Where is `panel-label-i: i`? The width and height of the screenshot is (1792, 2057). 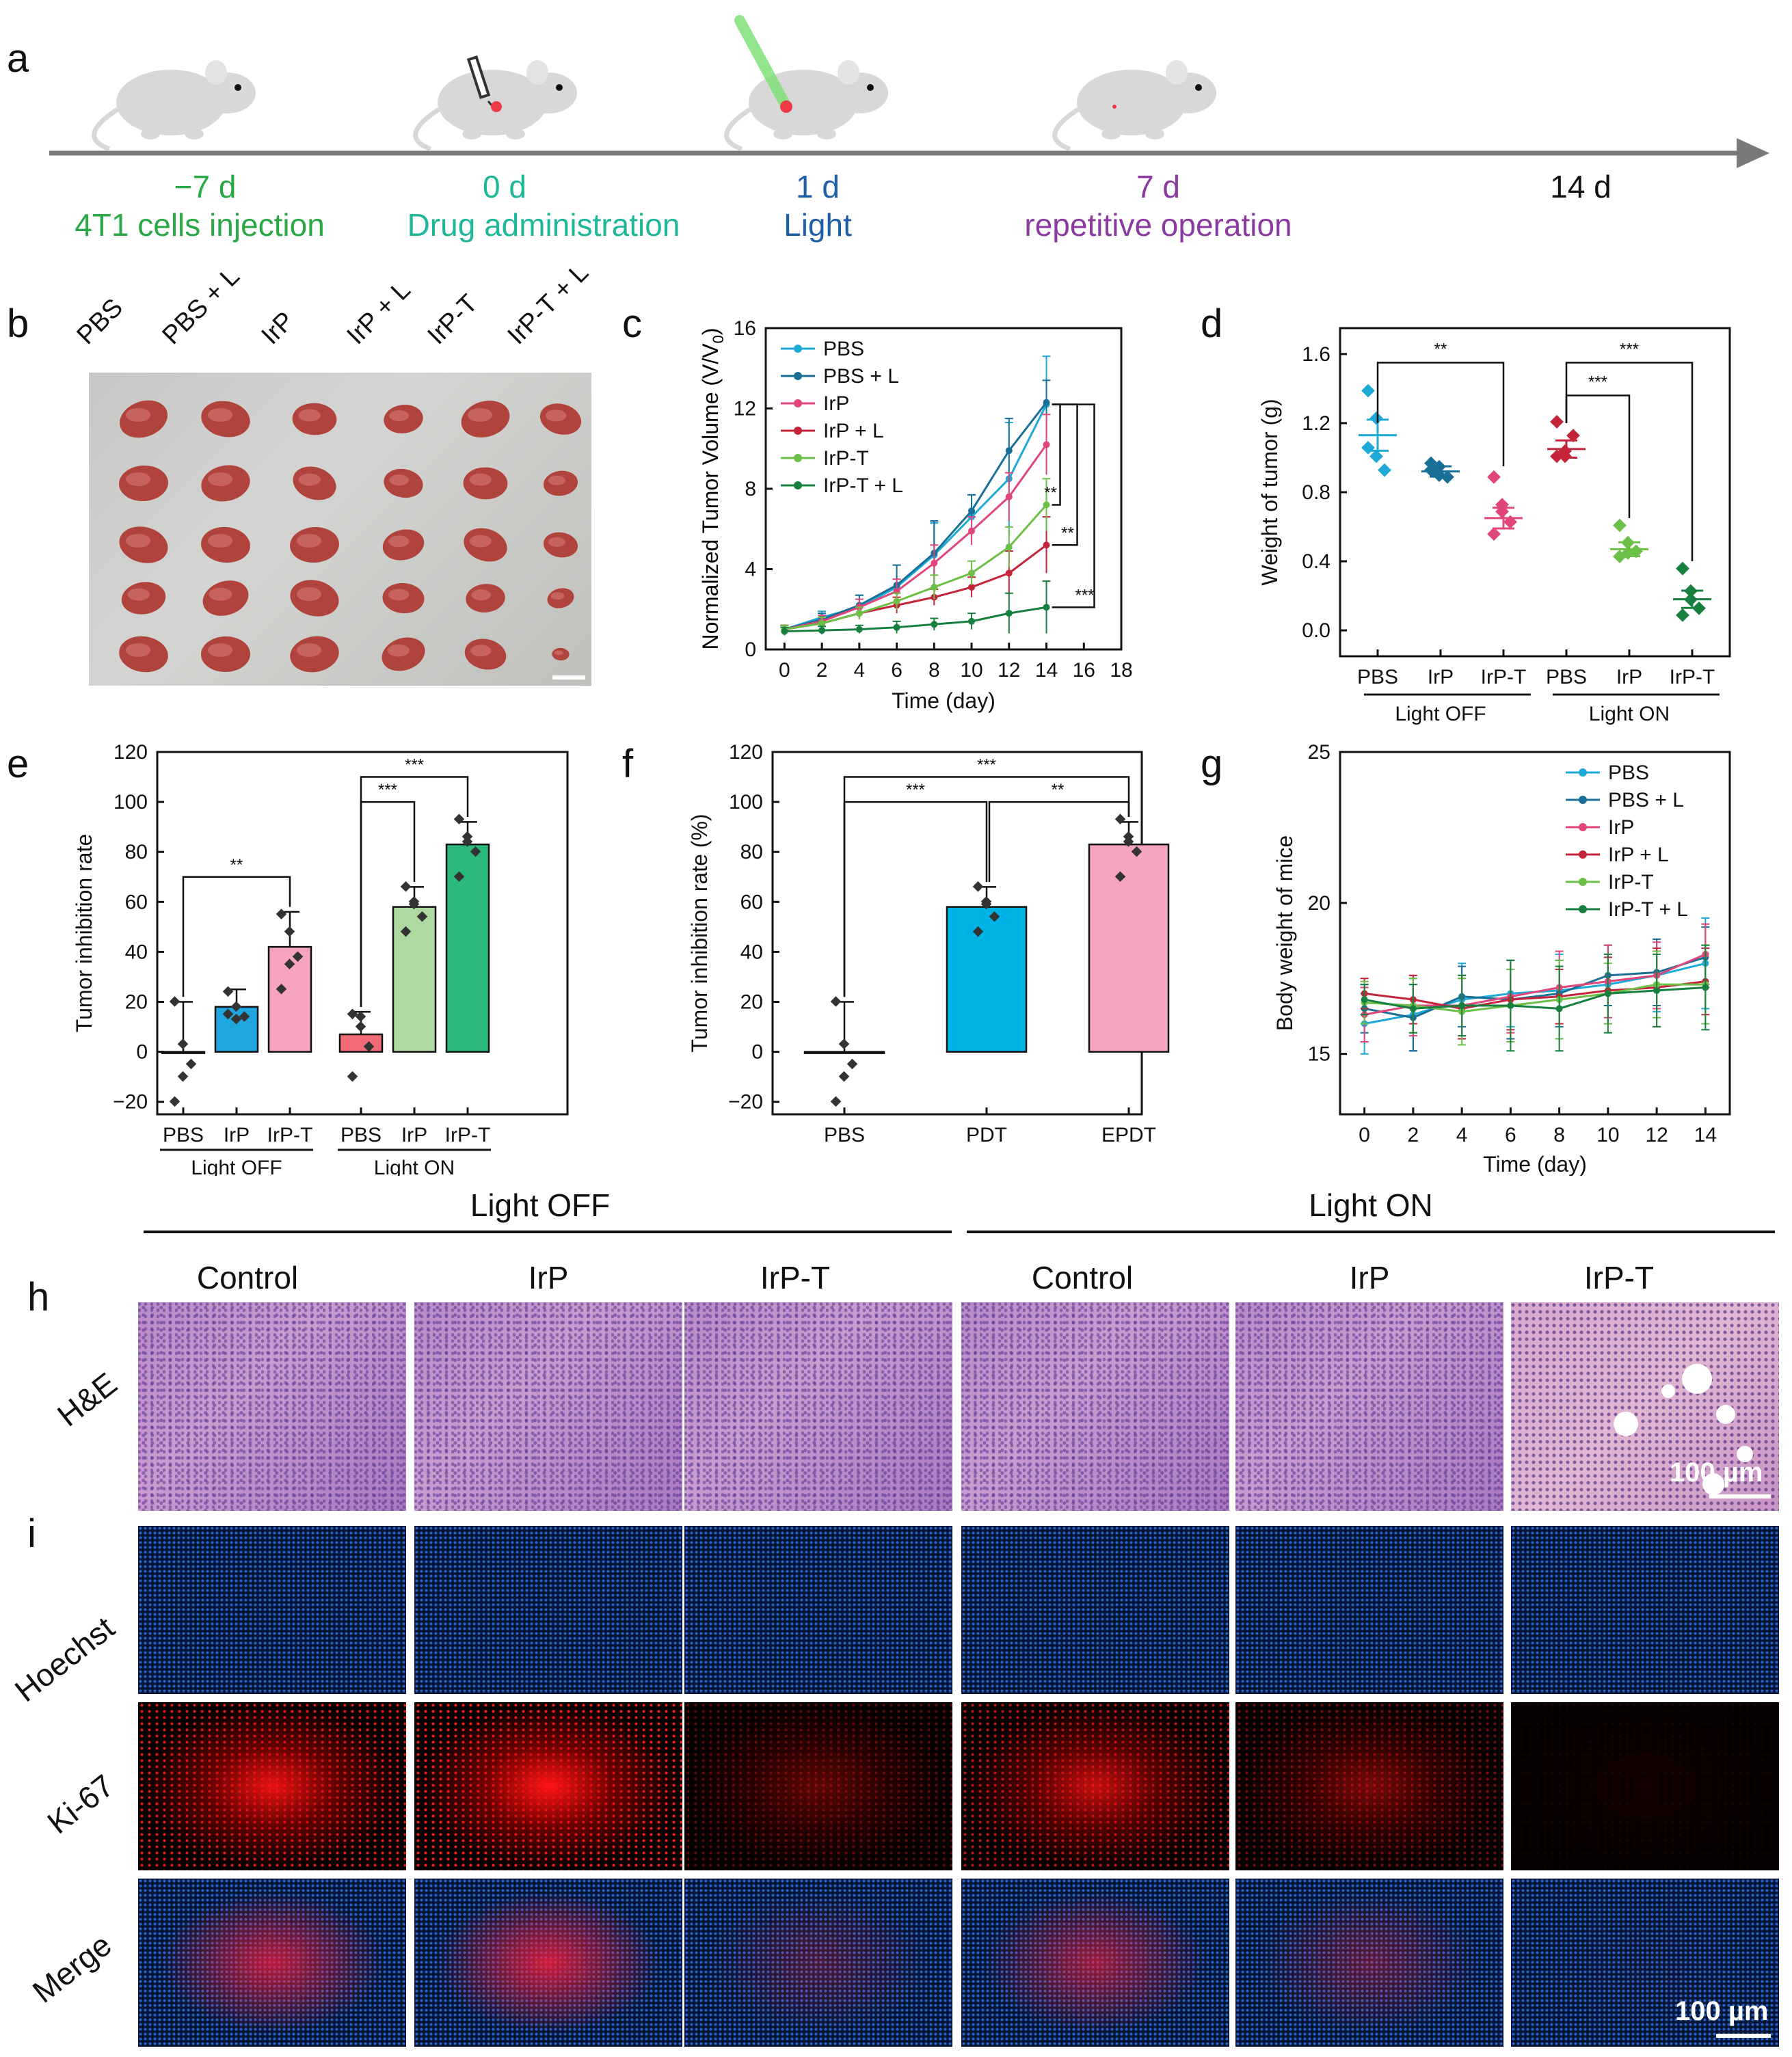 panel-label-i: i is located at coordinates (32, 1534).